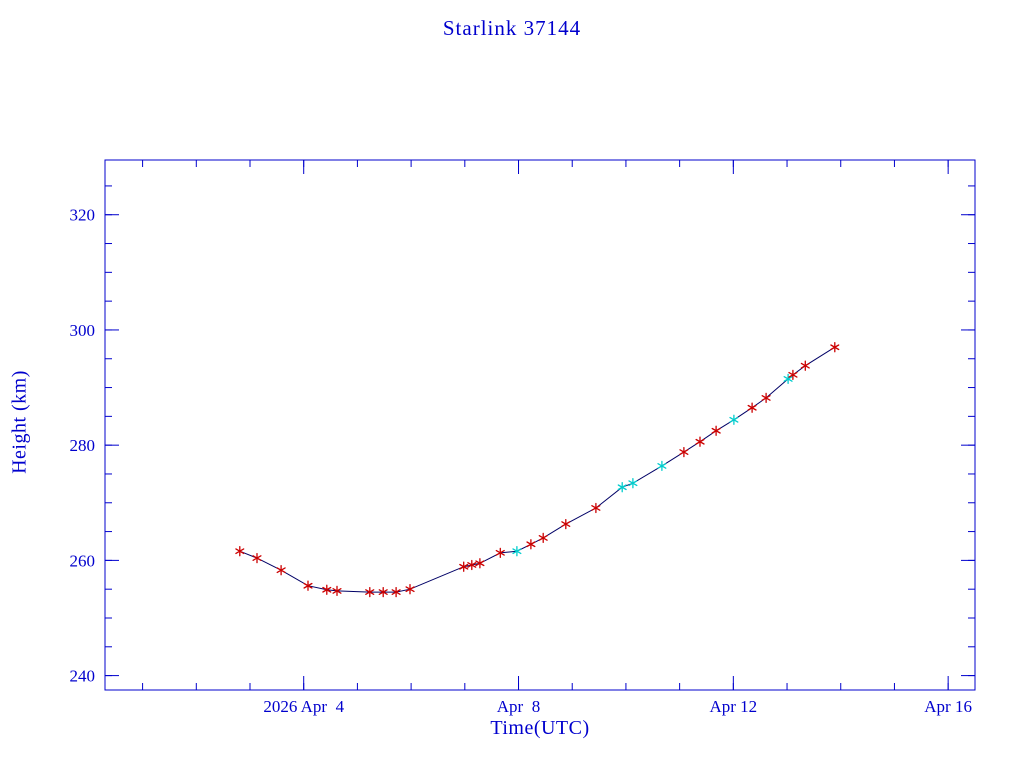 The width and height of the screenshot is (1024, 768). Describe the element at coordinates (83, 215) in the screenshot. I see `y-tick-label: 320` at that location.